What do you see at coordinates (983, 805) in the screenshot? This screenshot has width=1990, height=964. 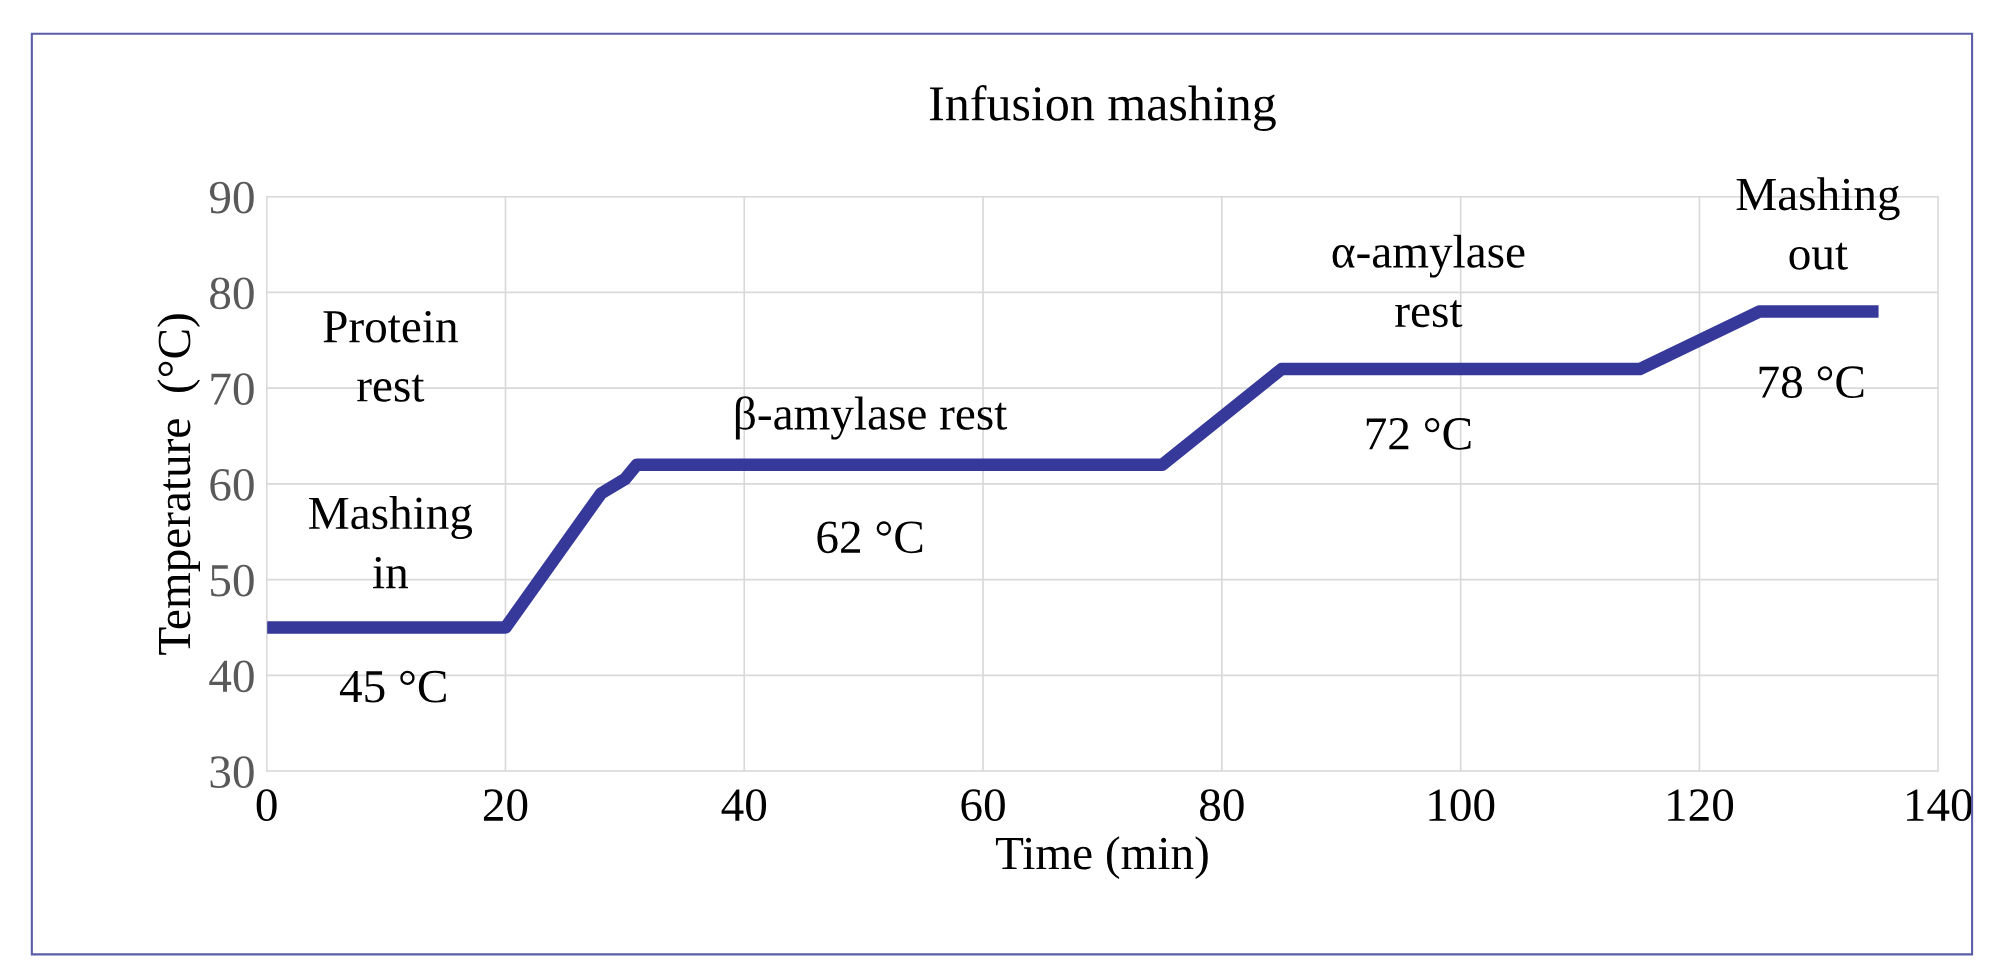 I see `x-tick-label: 60` at bounding box center [983, 805].